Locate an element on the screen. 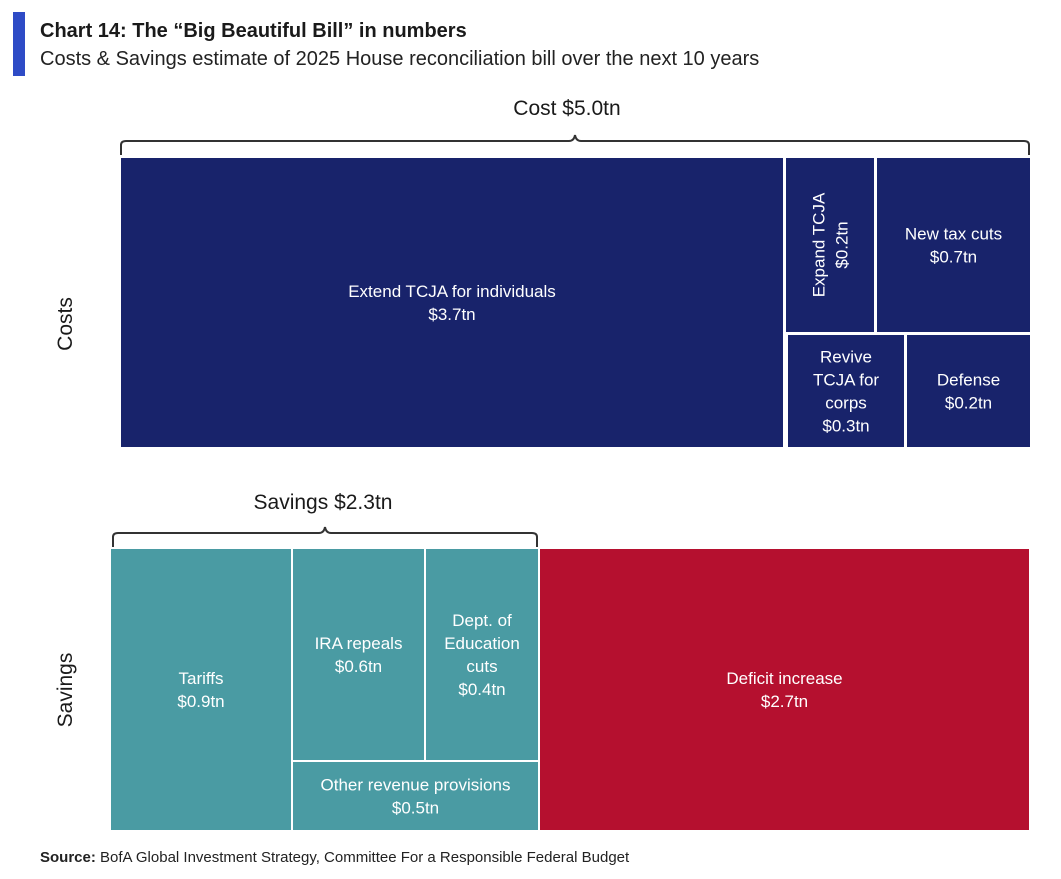 This screenshot has height=879, width=1061. treemap-rect-defense is located at coordinates (968, 391).